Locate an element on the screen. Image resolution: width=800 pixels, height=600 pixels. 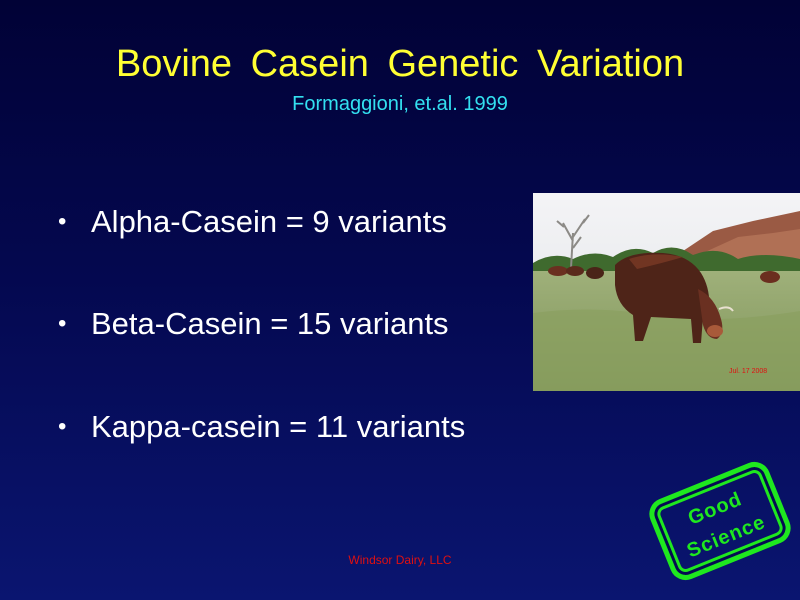
footer-company: Windsor Dairy, LLC is located at coordinates (400, 560).